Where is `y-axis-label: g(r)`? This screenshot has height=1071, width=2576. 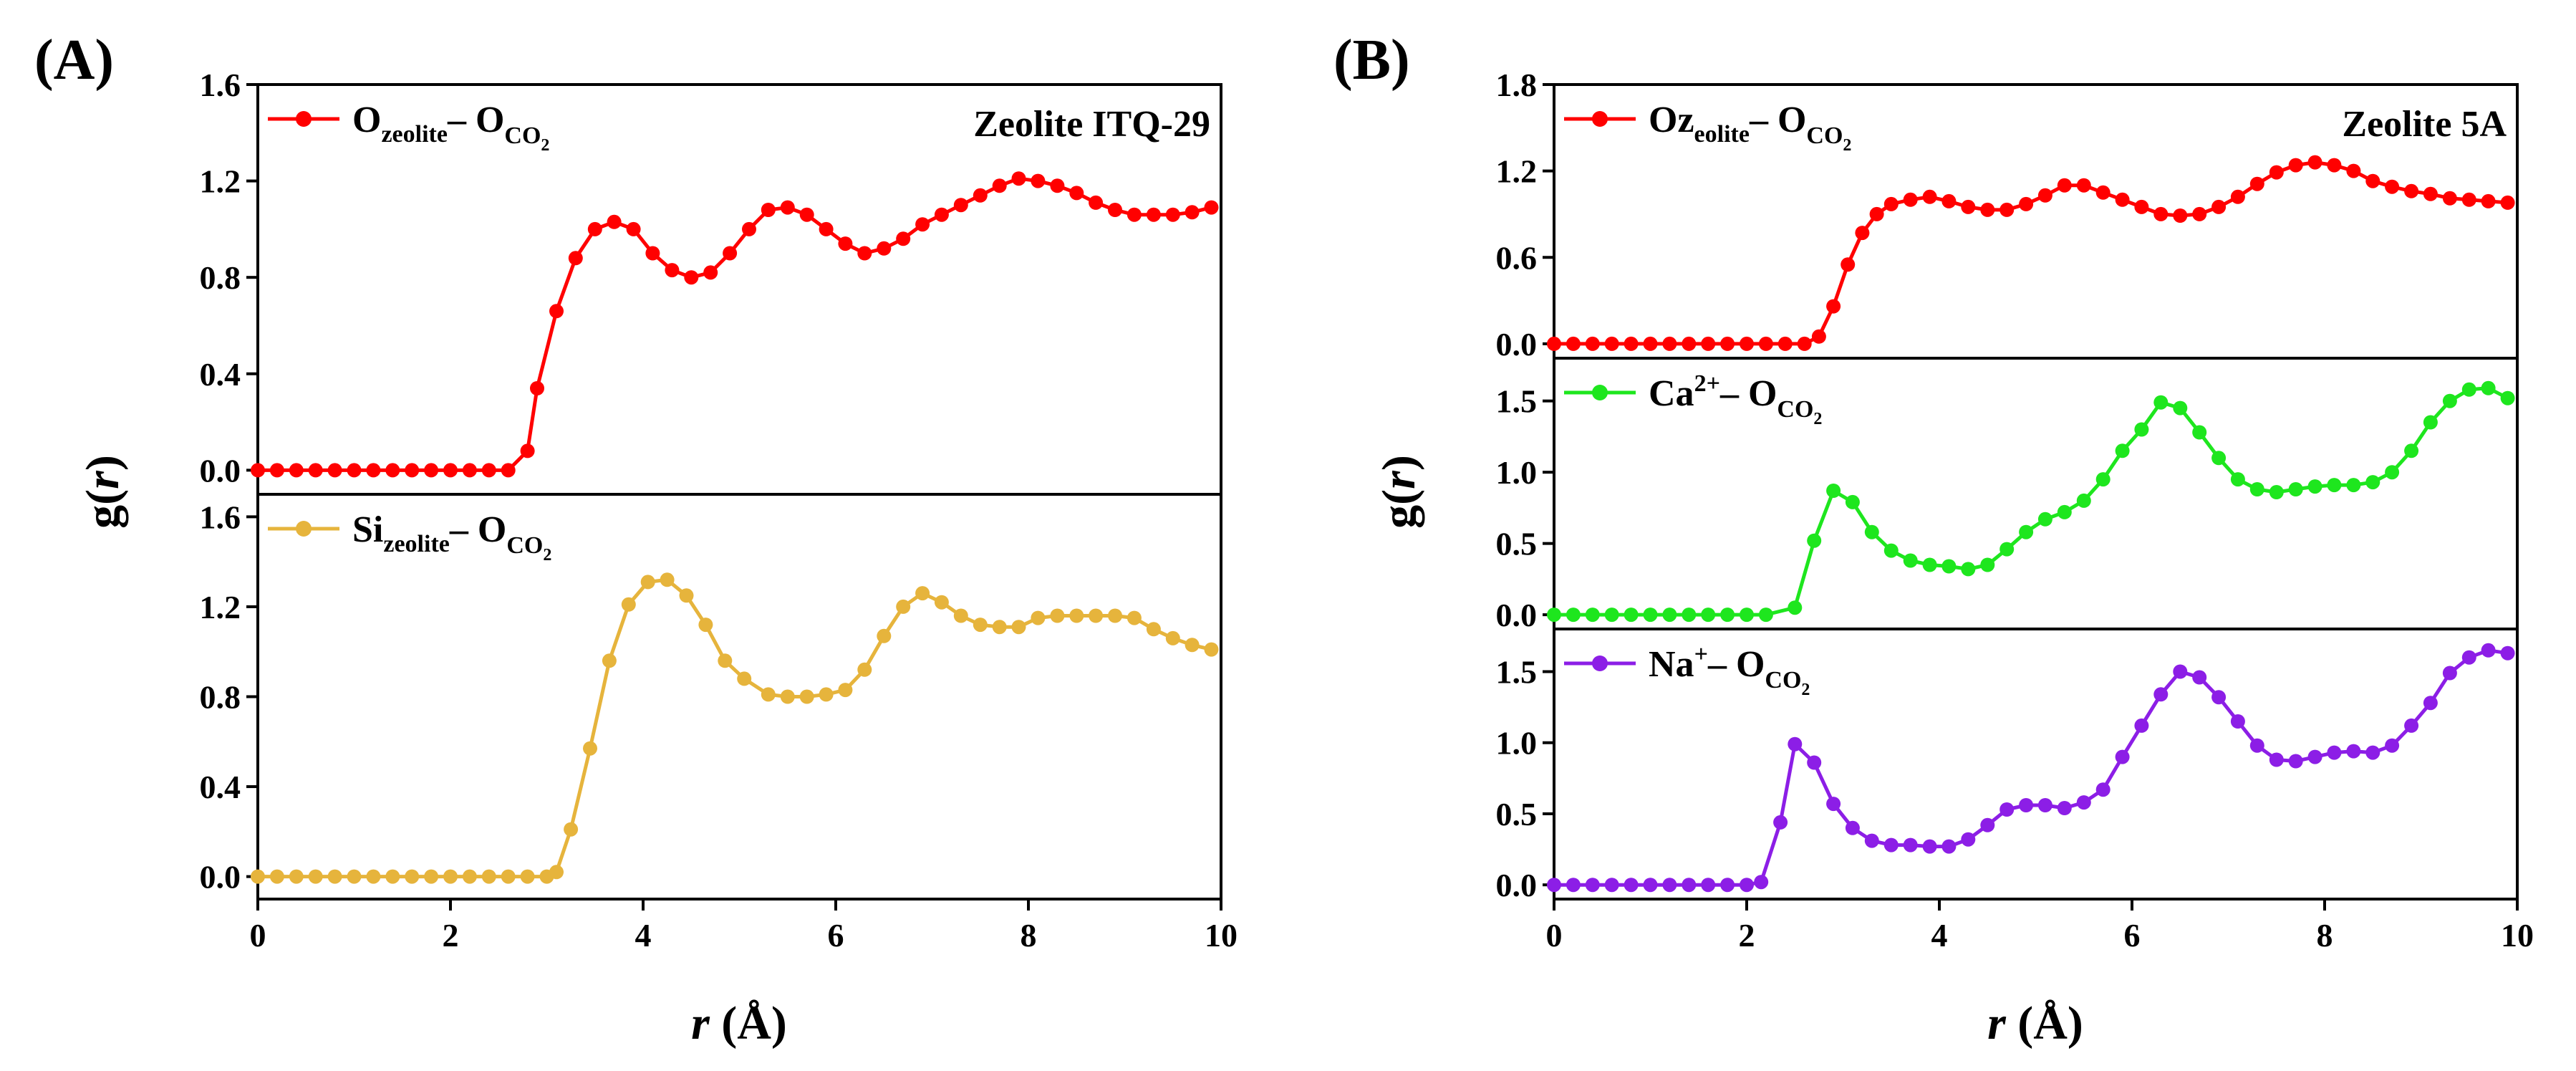 y-axis-label: g(r) is located at coordinates (103, 492).